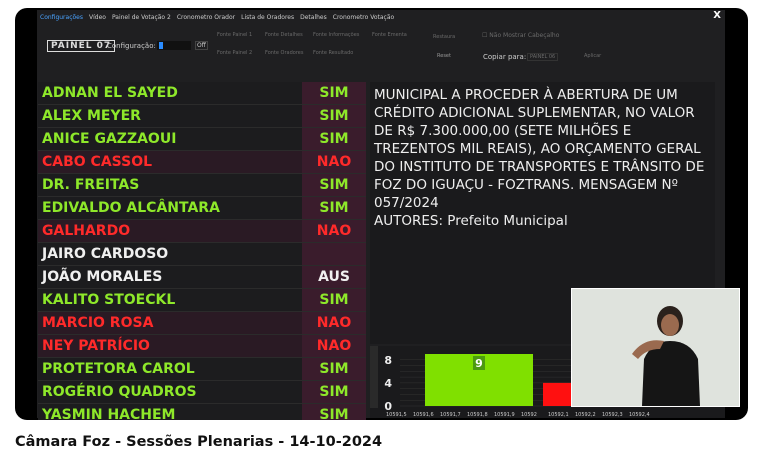  Describe the element at coordinates (444, 56) in the screenshot. I see `reset-button: Reset` at that location.